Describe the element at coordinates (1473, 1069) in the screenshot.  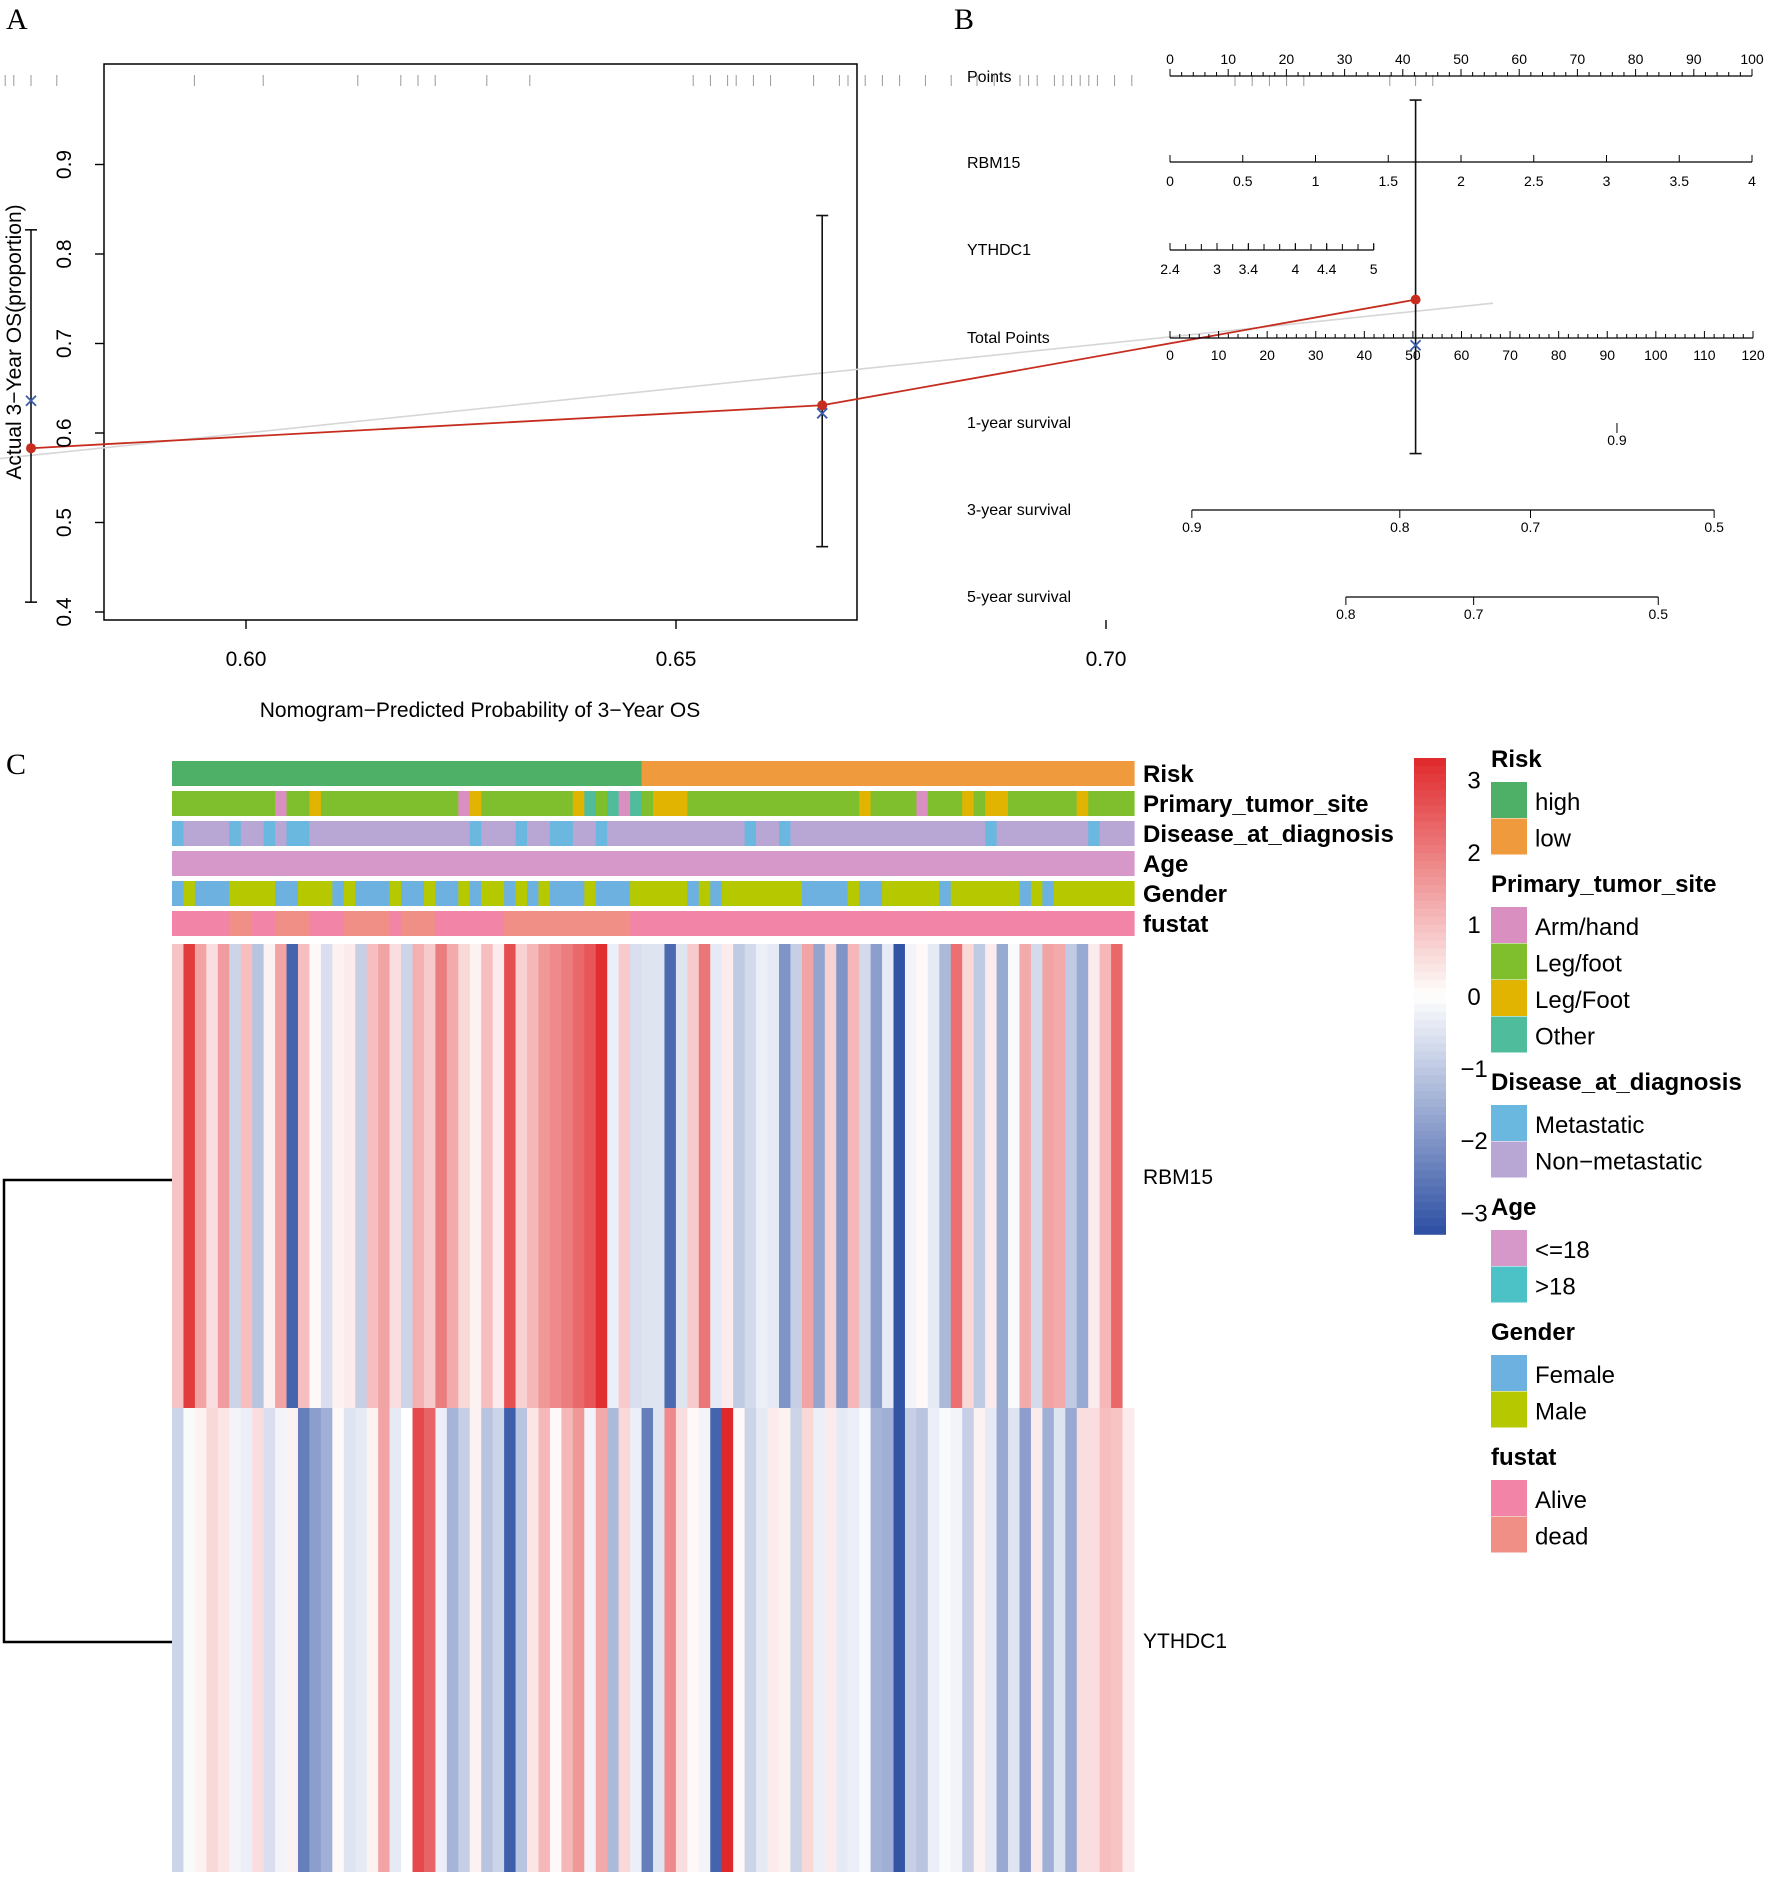
I see `color-scale-tick-label: −1` at that location.